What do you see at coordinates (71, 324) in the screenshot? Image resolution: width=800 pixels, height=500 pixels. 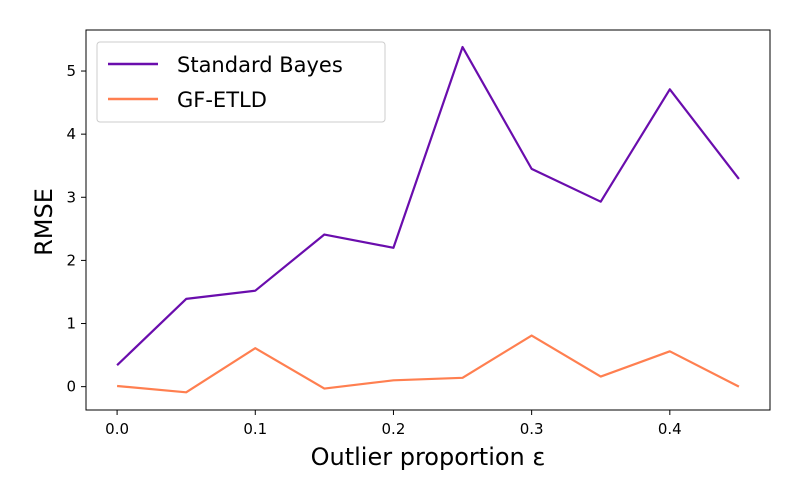 I see `y-tick-label: 1` at bounding box center [71, 324].